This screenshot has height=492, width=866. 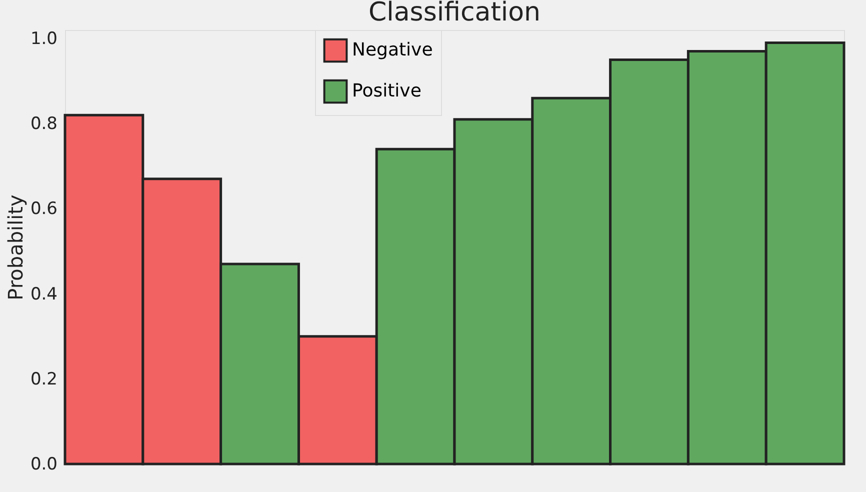 What do you see at coordinates (44, 294) in the screenshot?
I see `y-tick-label: 0.4` at bounding box center [44, 294].